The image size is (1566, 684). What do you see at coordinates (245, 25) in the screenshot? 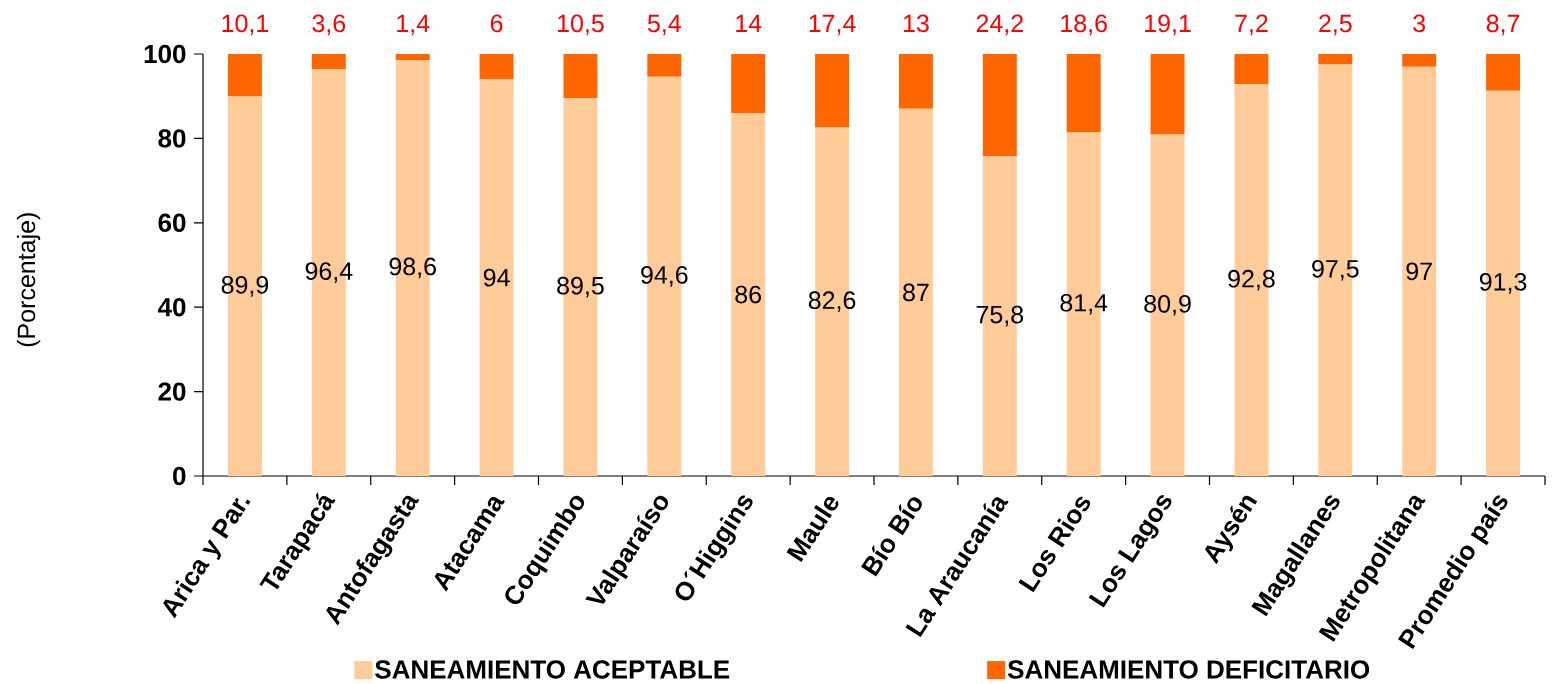
I see `data-label: 10,1` at bounding box center [245, 25].